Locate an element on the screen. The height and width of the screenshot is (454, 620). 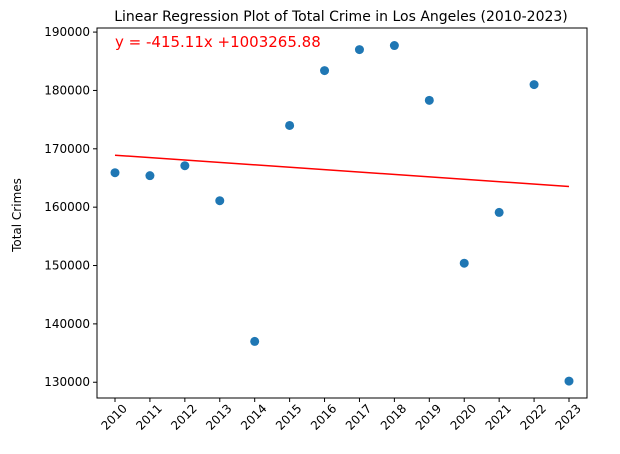
x-tick-label: 2011 is located at coordinates (148, 416).